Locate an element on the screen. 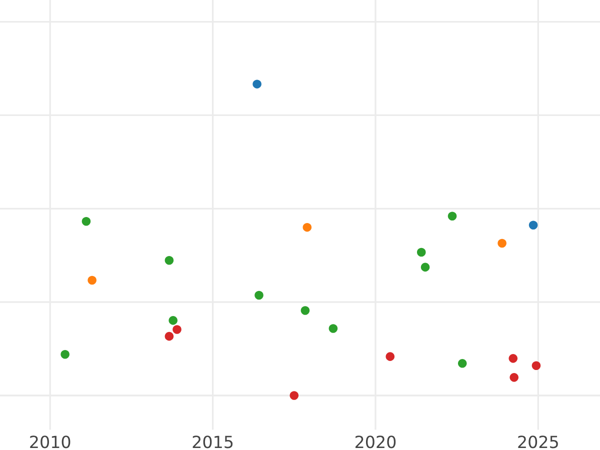 This screenshot has height=450, width=600. x-tick-label: 2020 is located at coordinates (376, 442).